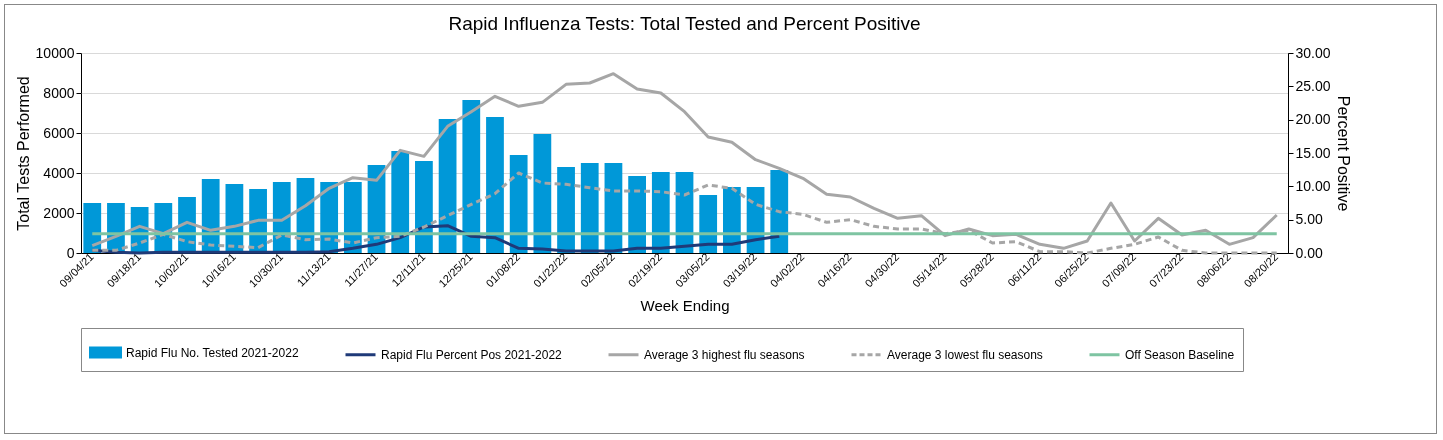 This screenshot has width=1443, height=440. What do you see at coordinates (1313, 185) in the screenshot?
I see `y2-tick-label: 10.00` at bounding box center [1313, 185].